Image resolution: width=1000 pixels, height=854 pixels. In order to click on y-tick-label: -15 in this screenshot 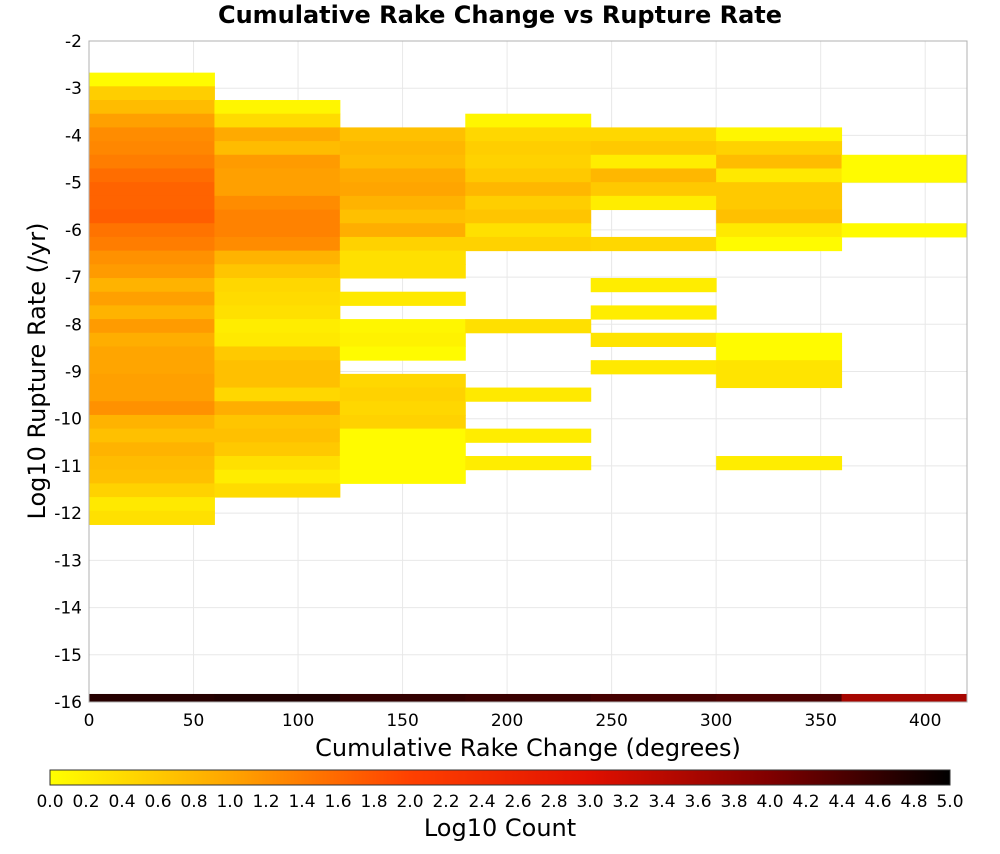, I will do `click(68, 656)`.